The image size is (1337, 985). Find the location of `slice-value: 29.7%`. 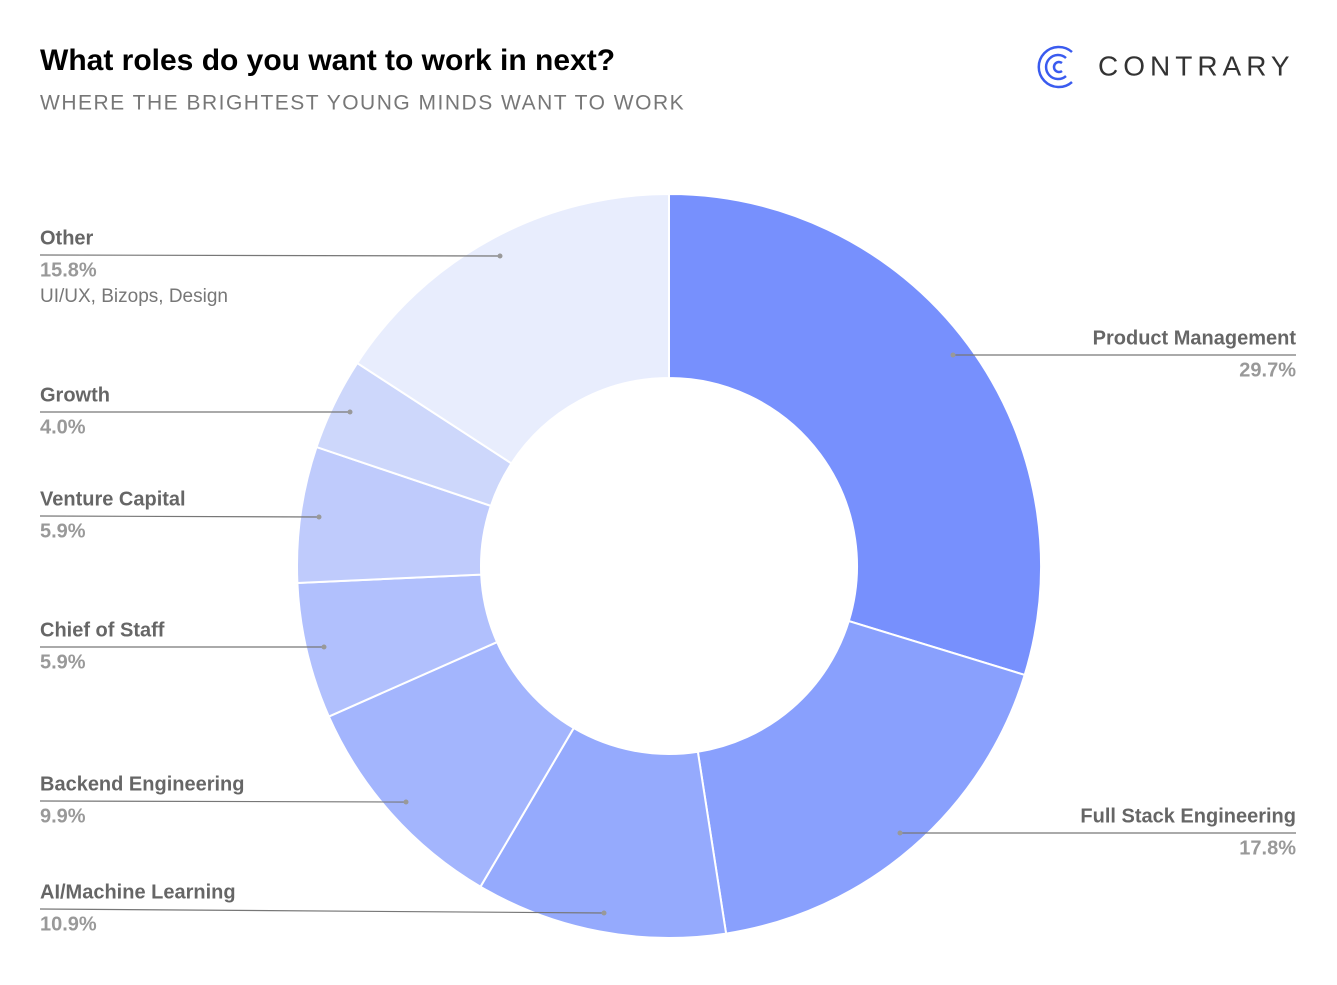

slice-value: 29.7% is located at coordinates (1267, 370).